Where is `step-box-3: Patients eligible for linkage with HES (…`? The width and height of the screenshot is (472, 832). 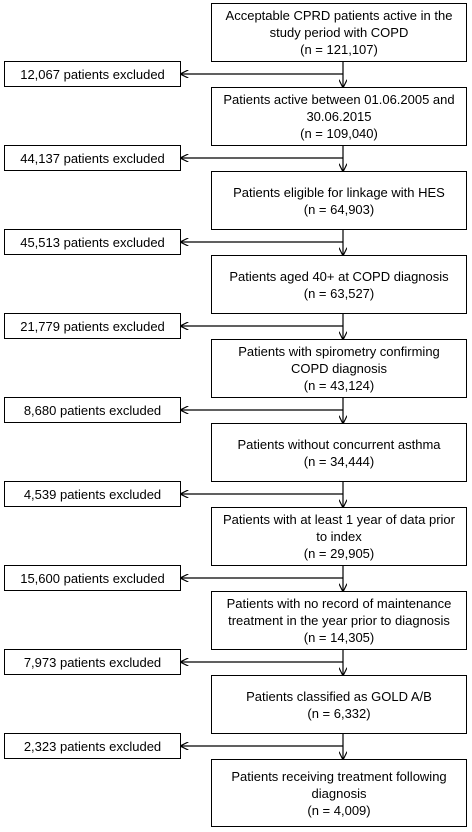
step-box-3: Patients eligible for linkage with HES (… is located at coordinates (339, 200).